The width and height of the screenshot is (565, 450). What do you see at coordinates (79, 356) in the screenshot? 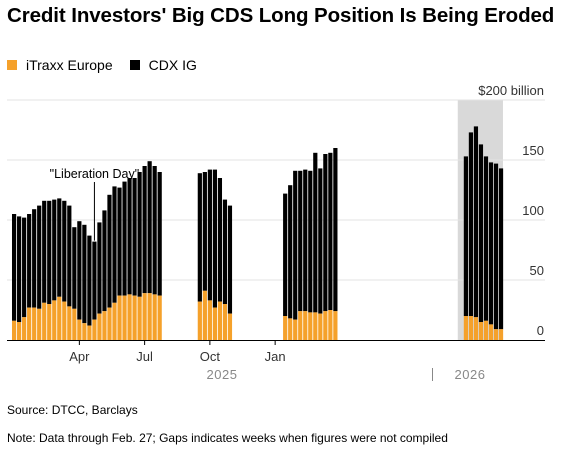
I see `x-tick-label: Apr` at bounding box center [79, 356].